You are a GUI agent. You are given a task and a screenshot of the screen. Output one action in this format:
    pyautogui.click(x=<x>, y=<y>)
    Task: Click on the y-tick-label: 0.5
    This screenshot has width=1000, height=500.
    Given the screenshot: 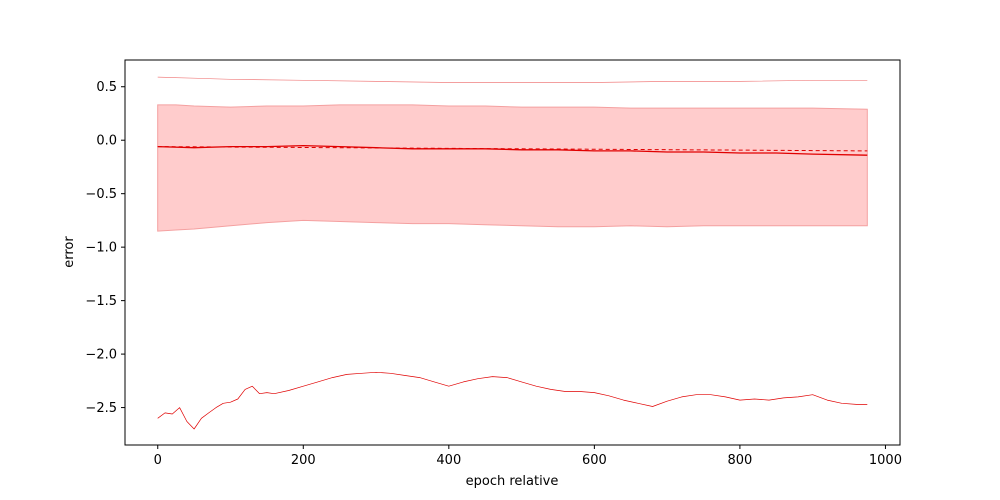 What is the action you would take?
    pyautogui.click(x=106, y=87)
    